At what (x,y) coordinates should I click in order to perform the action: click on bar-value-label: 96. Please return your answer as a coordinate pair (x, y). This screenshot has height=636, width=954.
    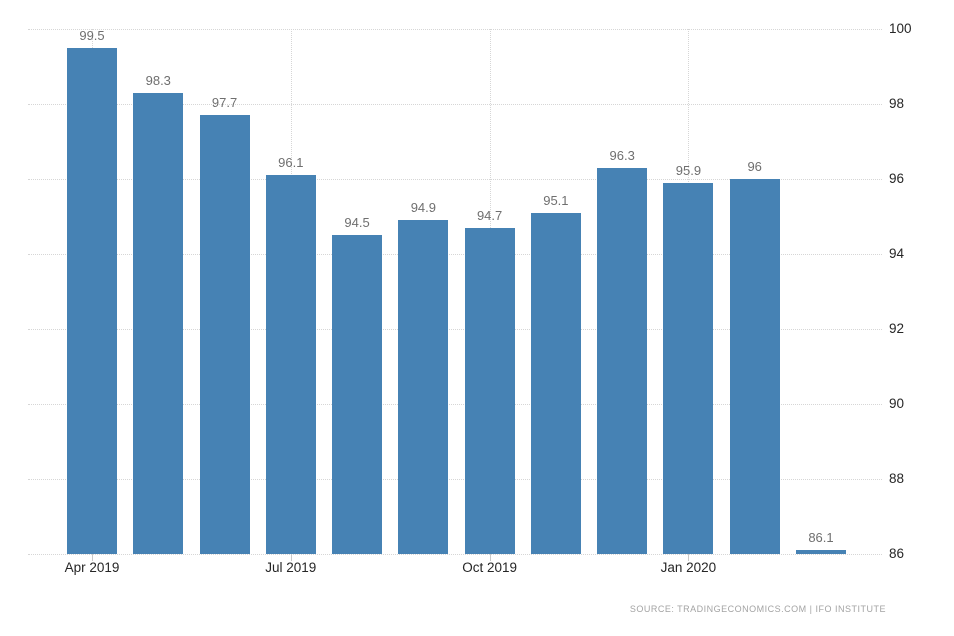
    Looking at the image, I should click on (754, 166).